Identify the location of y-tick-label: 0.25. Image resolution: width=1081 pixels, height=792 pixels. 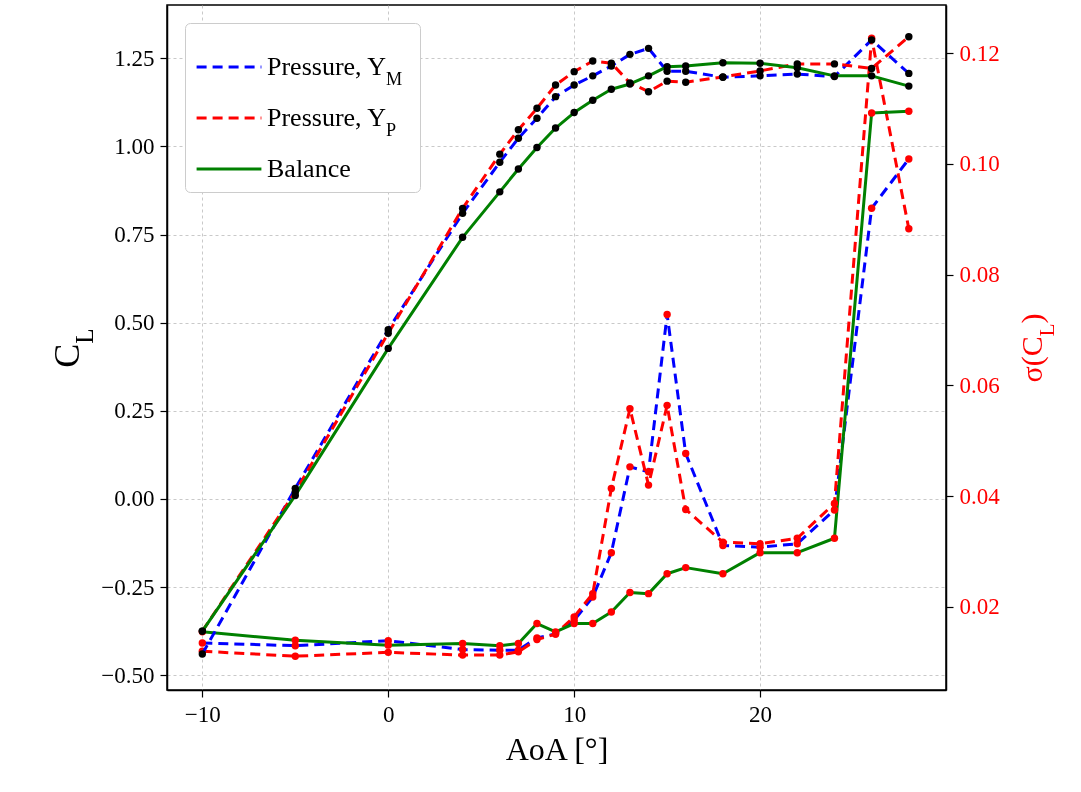
(134, 411).